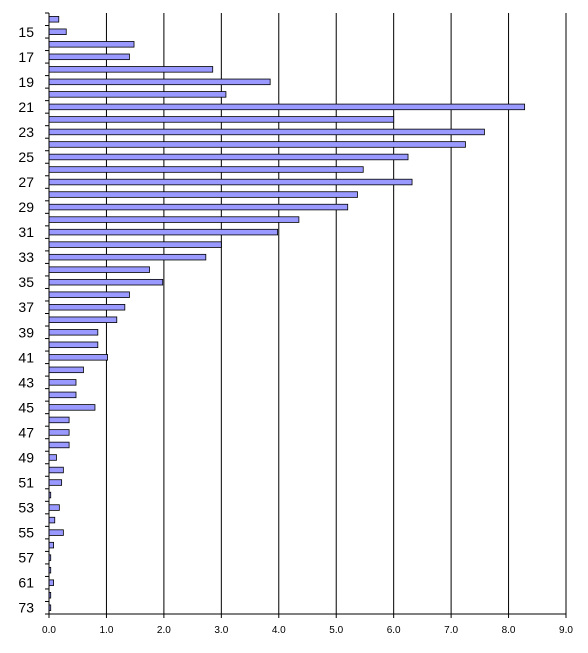 The image size is (588, 653). Describe the element at coordinates (26, 257) in the screenshot. I see `y-tick-label-33: 33` at that location.